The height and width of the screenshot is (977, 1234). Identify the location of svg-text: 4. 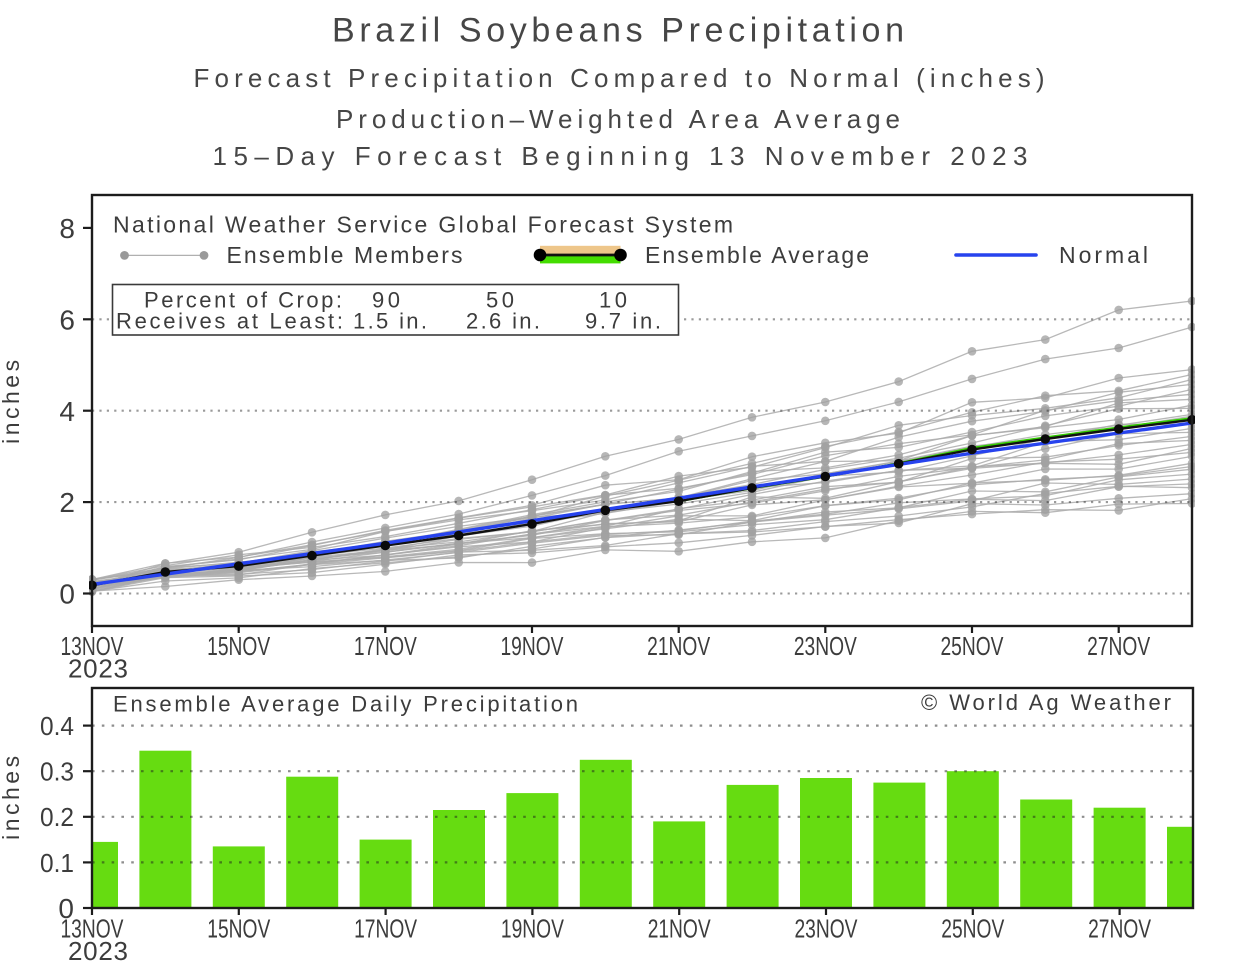
(67, 411).